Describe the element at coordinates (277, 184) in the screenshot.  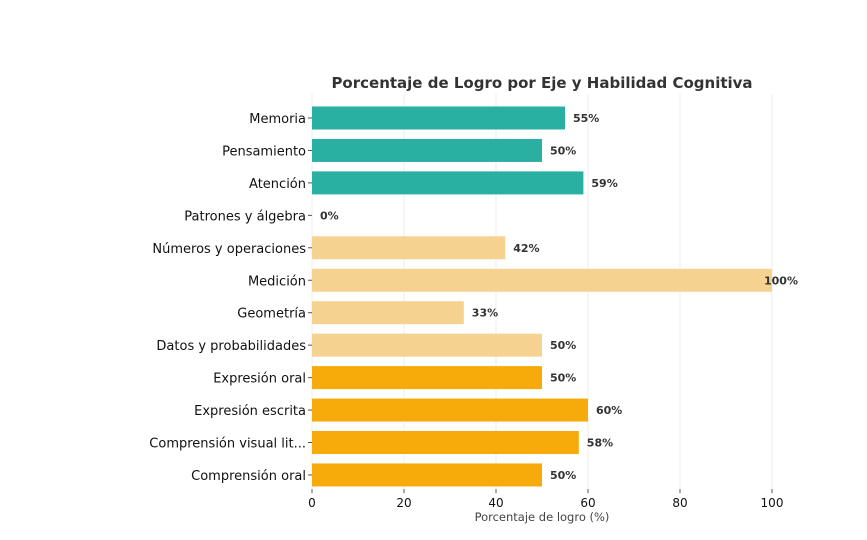
I see `category-label: Atención` at that location.